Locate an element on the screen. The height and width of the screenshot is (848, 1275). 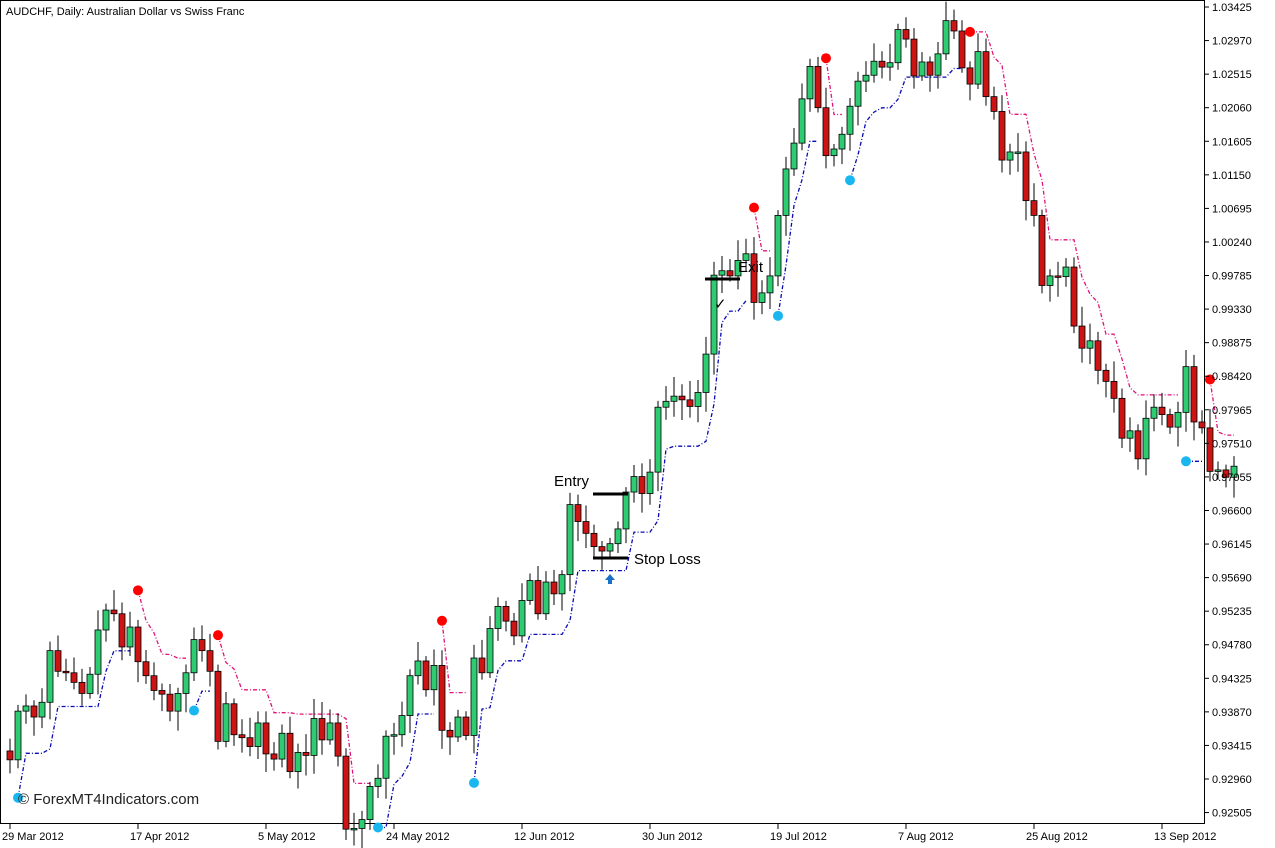
price-tick-label: 1.02060 is located at coordinates (1232, 109).